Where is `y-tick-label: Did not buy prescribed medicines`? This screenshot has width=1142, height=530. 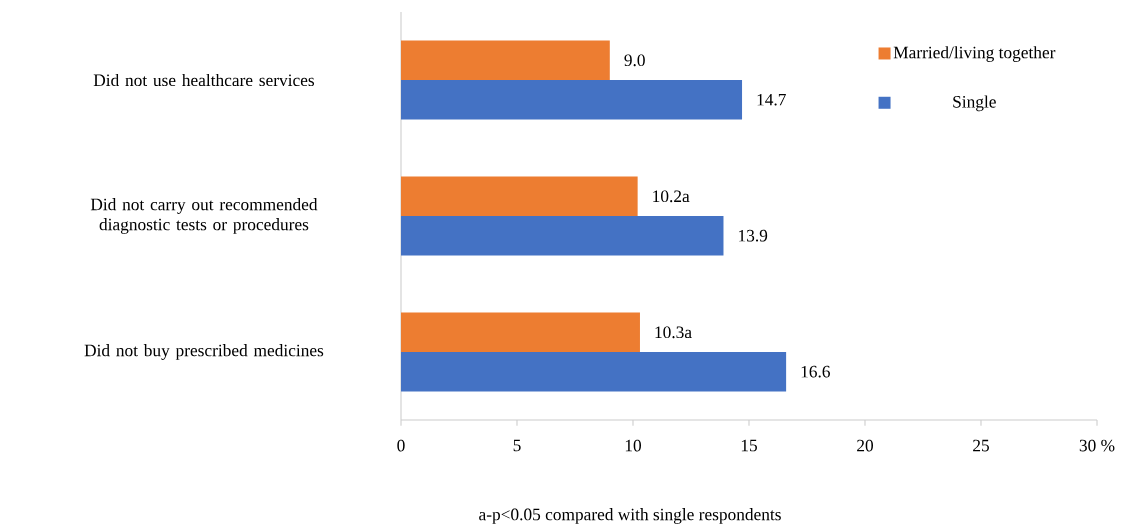 y-tick-label: Did not buy prescribed medicines is located at coordinates (204, 352).